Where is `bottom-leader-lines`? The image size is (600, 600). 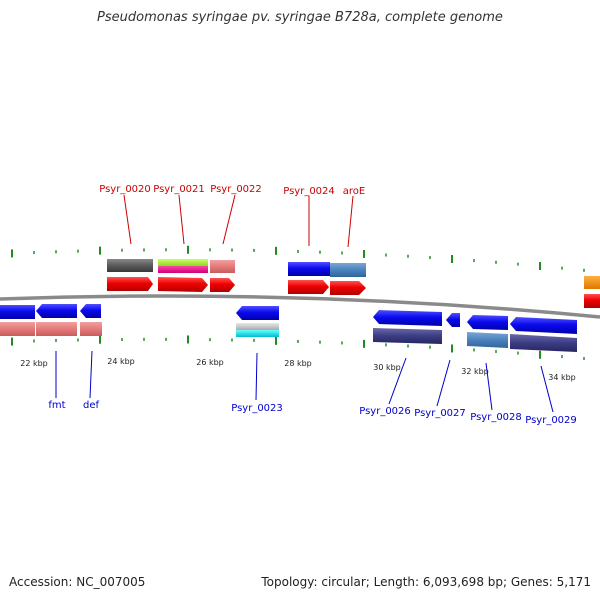 bottom-leader-lines is located at coordinates (304, 381).